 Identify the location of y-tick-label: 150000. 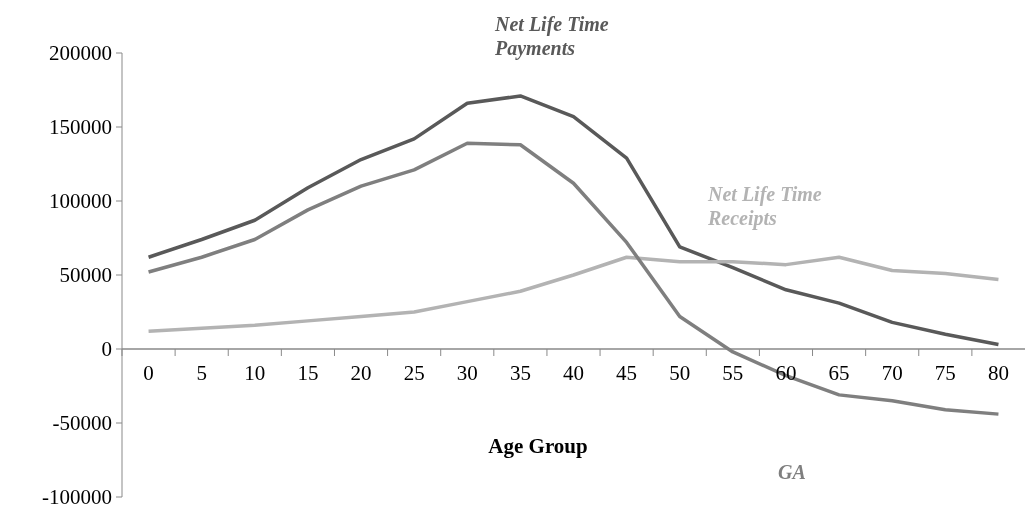
(80, 127).